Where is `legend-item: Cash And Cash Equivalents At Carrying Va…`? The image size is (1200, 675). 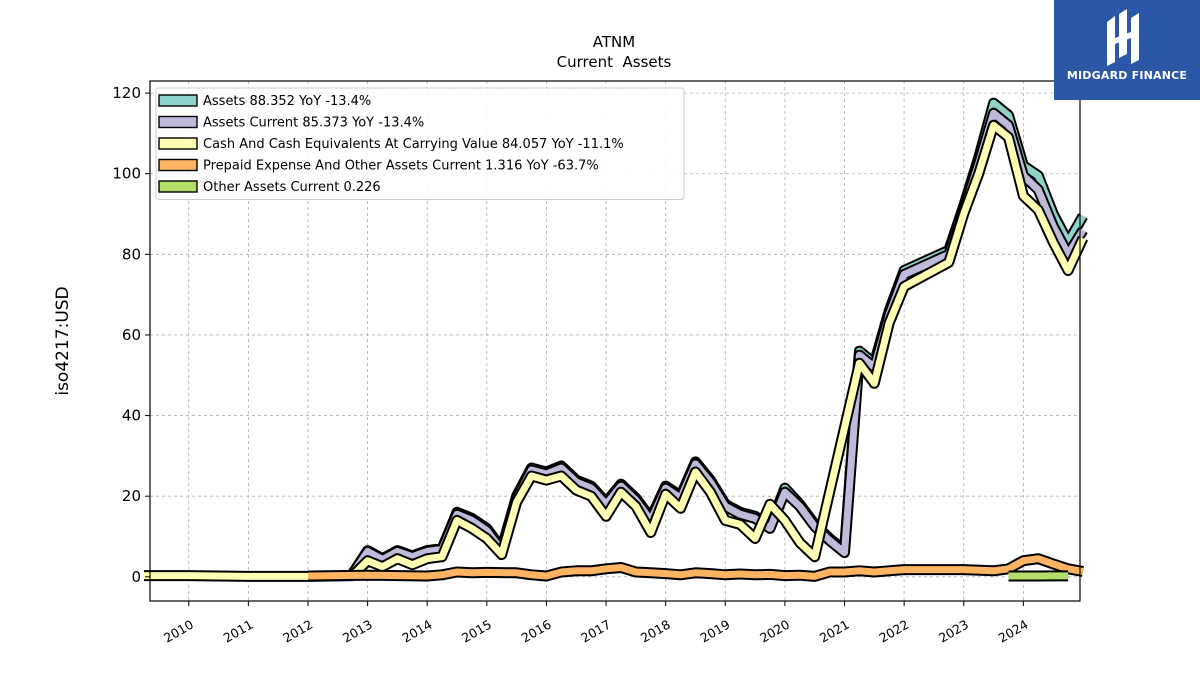
legend-item: Cash And Cash Equivalents At Carrying Va… is located at coordinates (391, 144).